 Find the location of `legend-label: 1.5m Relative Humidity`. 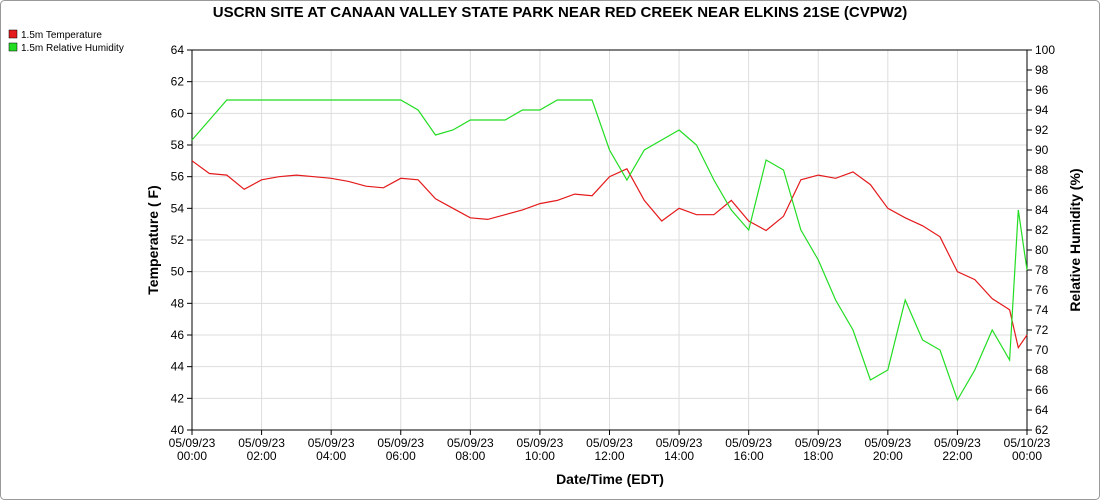

legend-label: 1.5m Relative Humidity is located at coordinates (72, 48).